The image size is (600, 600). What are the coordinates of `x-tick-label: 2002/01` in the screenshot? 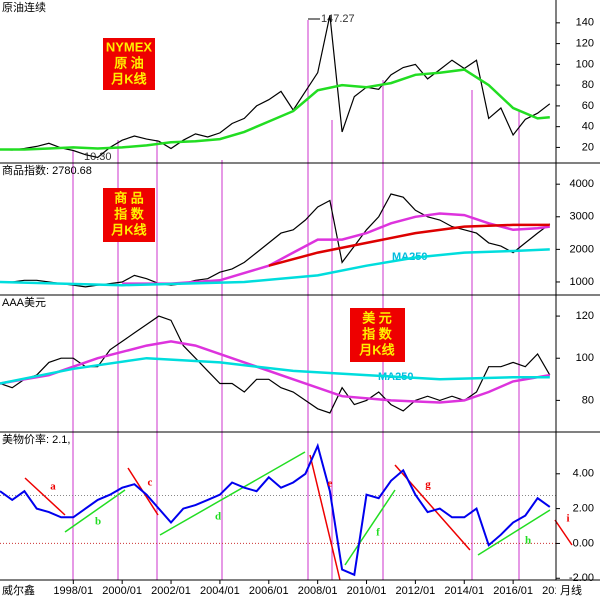 It's located at (171, 591).